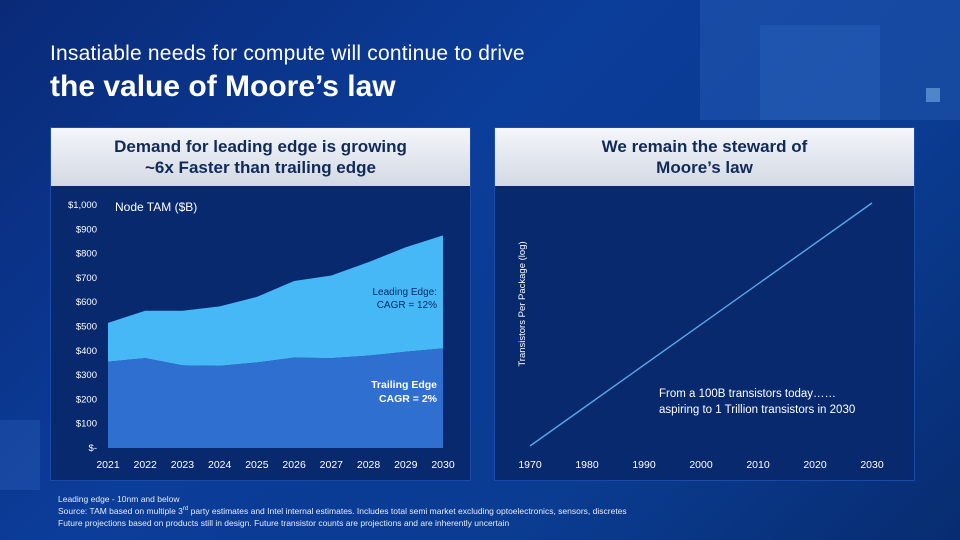 This screenshot has height=540, width=960. I want to click on trailing-edge-cagr: CAGR = 2%, so click(408, 399).